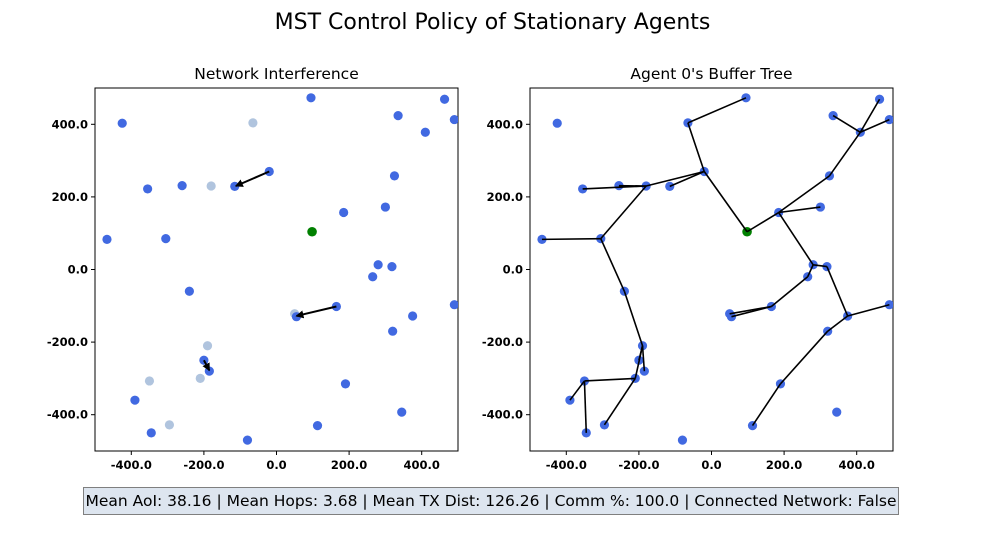 Image resolution: width=985 pixels, height=533 pixels. What do you see at coordinates (711, 74) in the screenshot?
I see `plot-title: Agent 0's Buffer Tree` at bounding box center [711, 74].